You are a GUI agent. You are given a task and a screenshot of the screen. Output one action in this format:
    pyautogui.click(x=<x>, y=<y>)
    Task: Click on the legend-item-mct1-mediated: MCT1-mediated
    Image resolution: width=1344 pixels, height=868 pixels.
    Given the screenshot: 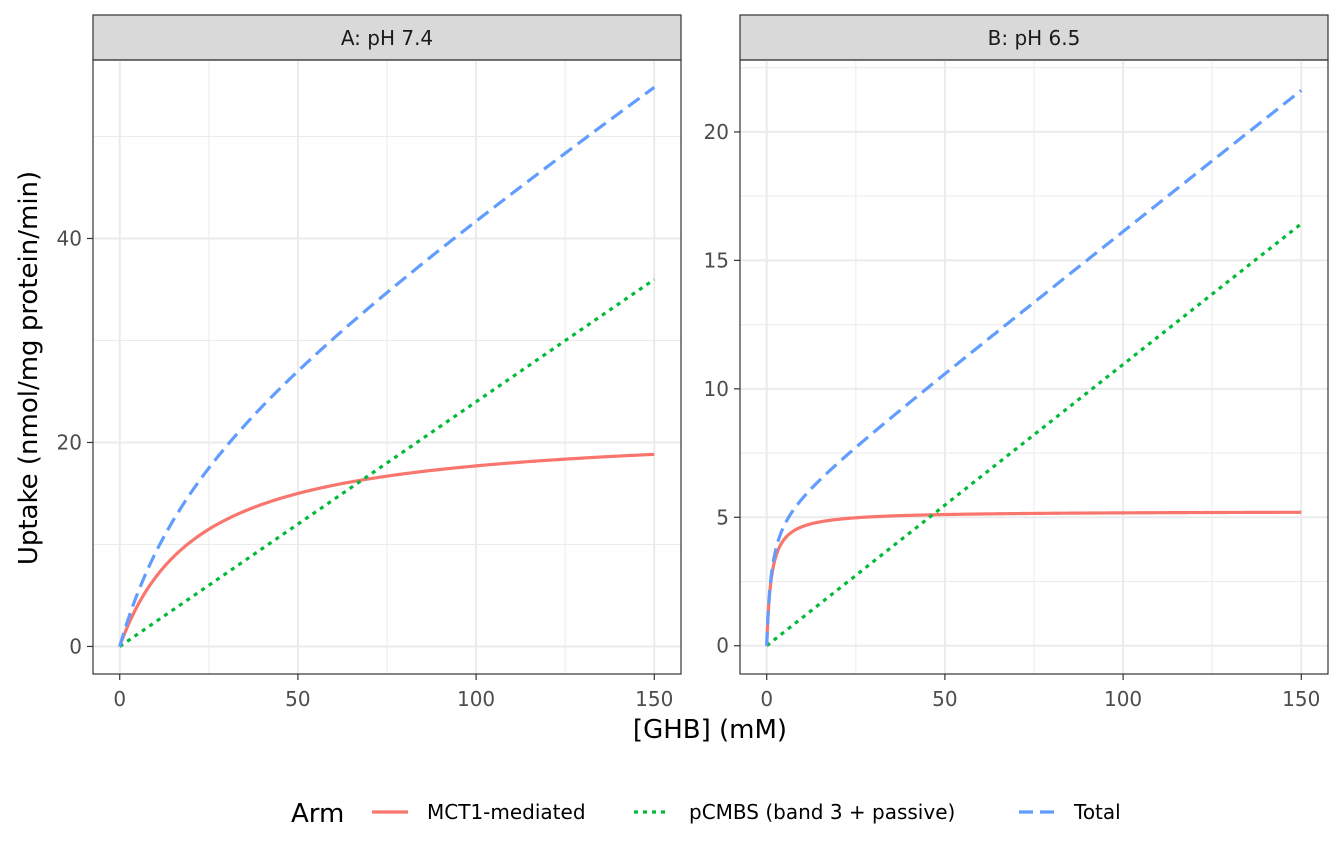 What is the action you would take?
    pyautogui.click(x=479, y=812)
    